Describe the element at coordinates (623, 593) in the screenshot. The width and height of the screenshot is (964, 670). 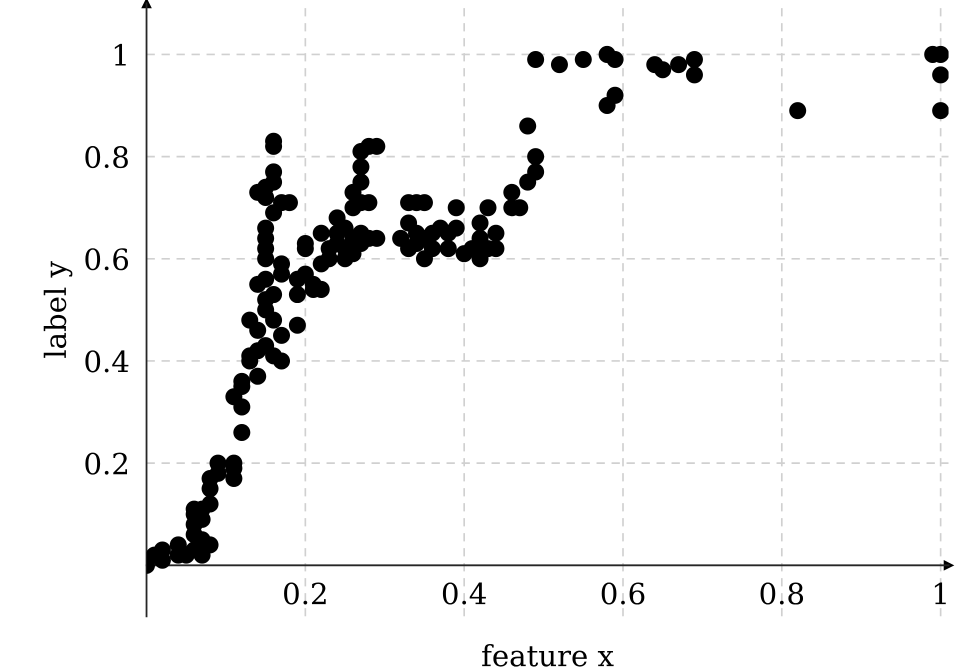
I see `x-tick-label: 0.6` at that location.